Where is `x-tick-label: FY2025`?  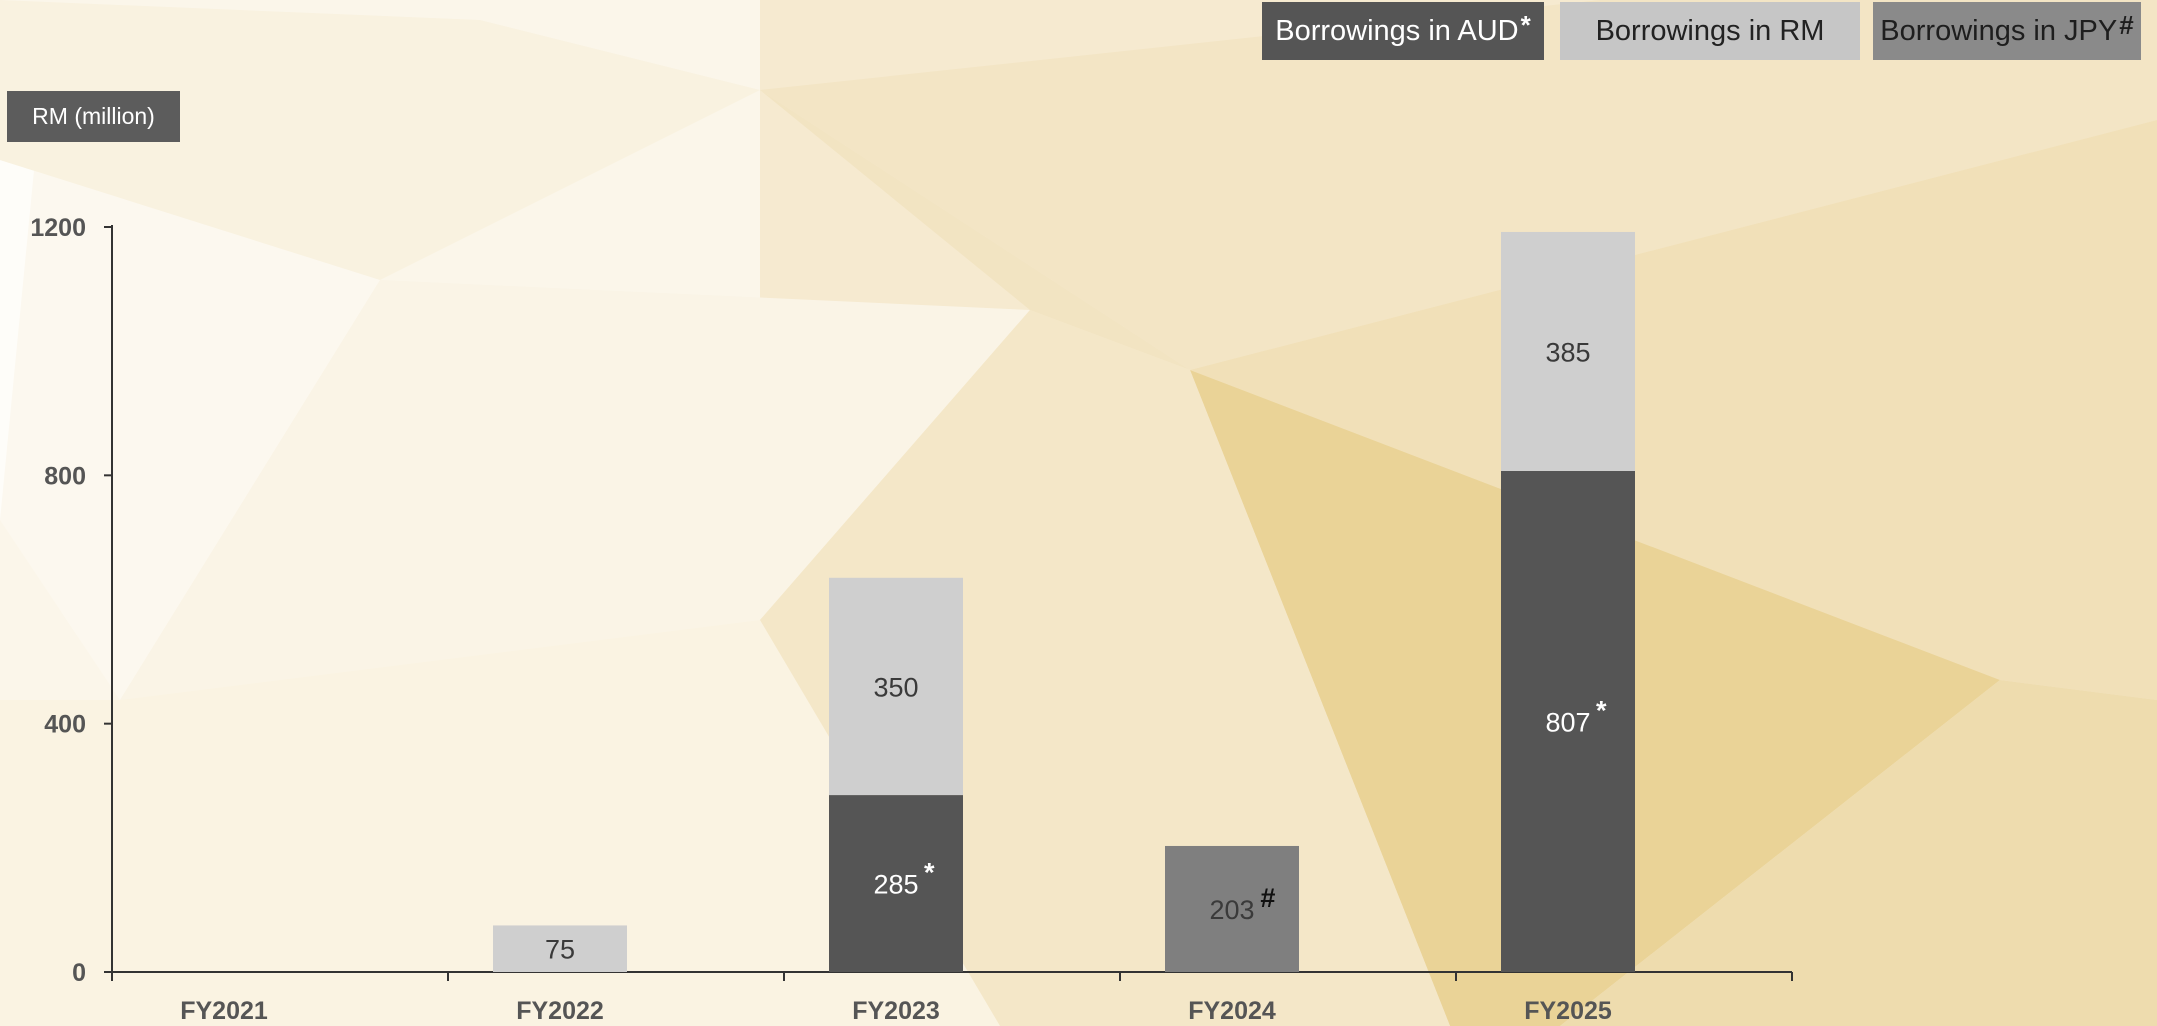 x-tick-label: FY2025 is located at coordinates (1568, 1011).